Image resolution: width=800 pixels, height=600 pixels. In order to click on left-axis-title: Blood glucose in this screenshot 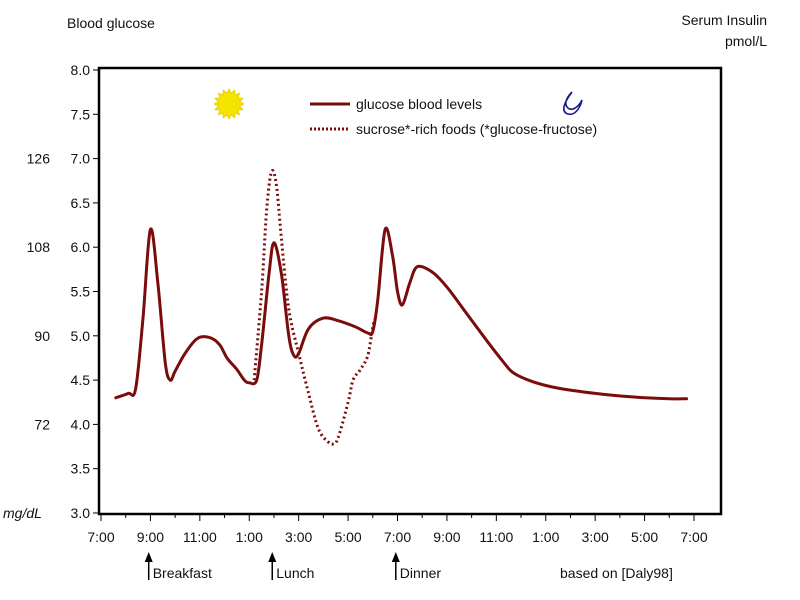, I will do `click(111, 23)`.